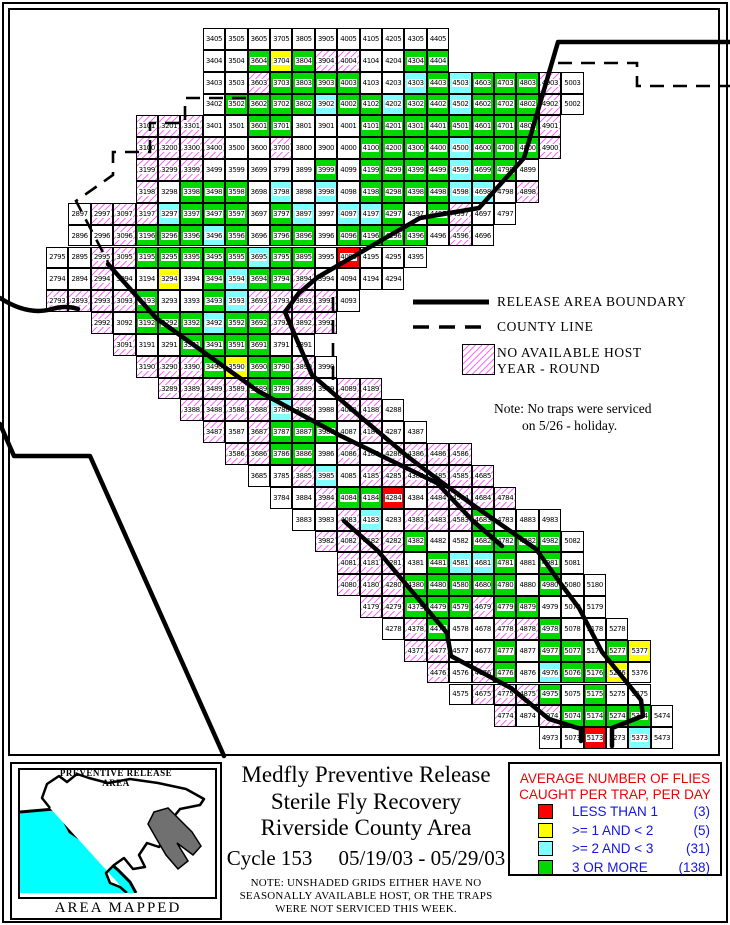  I want to click on grid-cell-label: 3797, so click(281, 213).